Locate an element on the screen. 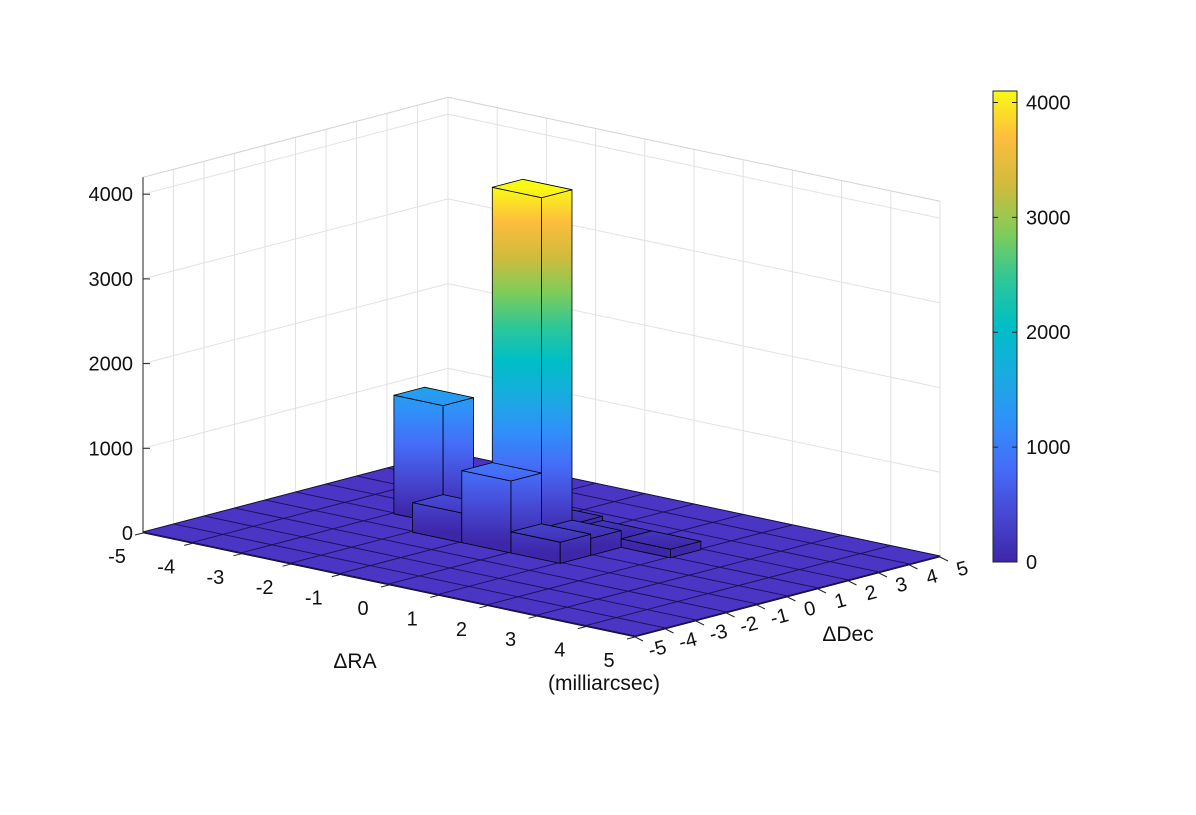 This screenshot has width=1196, height=815. x-tick-label: 1 is located at coordinates (412, 619).